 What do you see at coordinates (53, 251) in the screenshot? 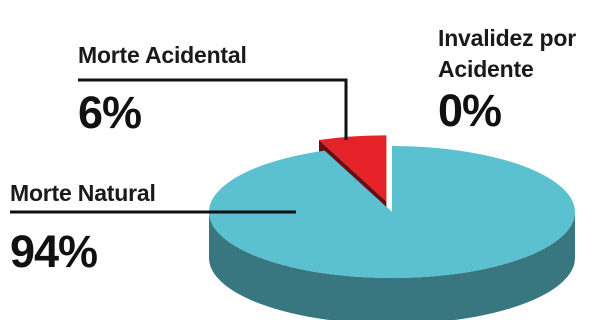
I see `morte-natural-value: 94%` at bounding box center [53, 251].